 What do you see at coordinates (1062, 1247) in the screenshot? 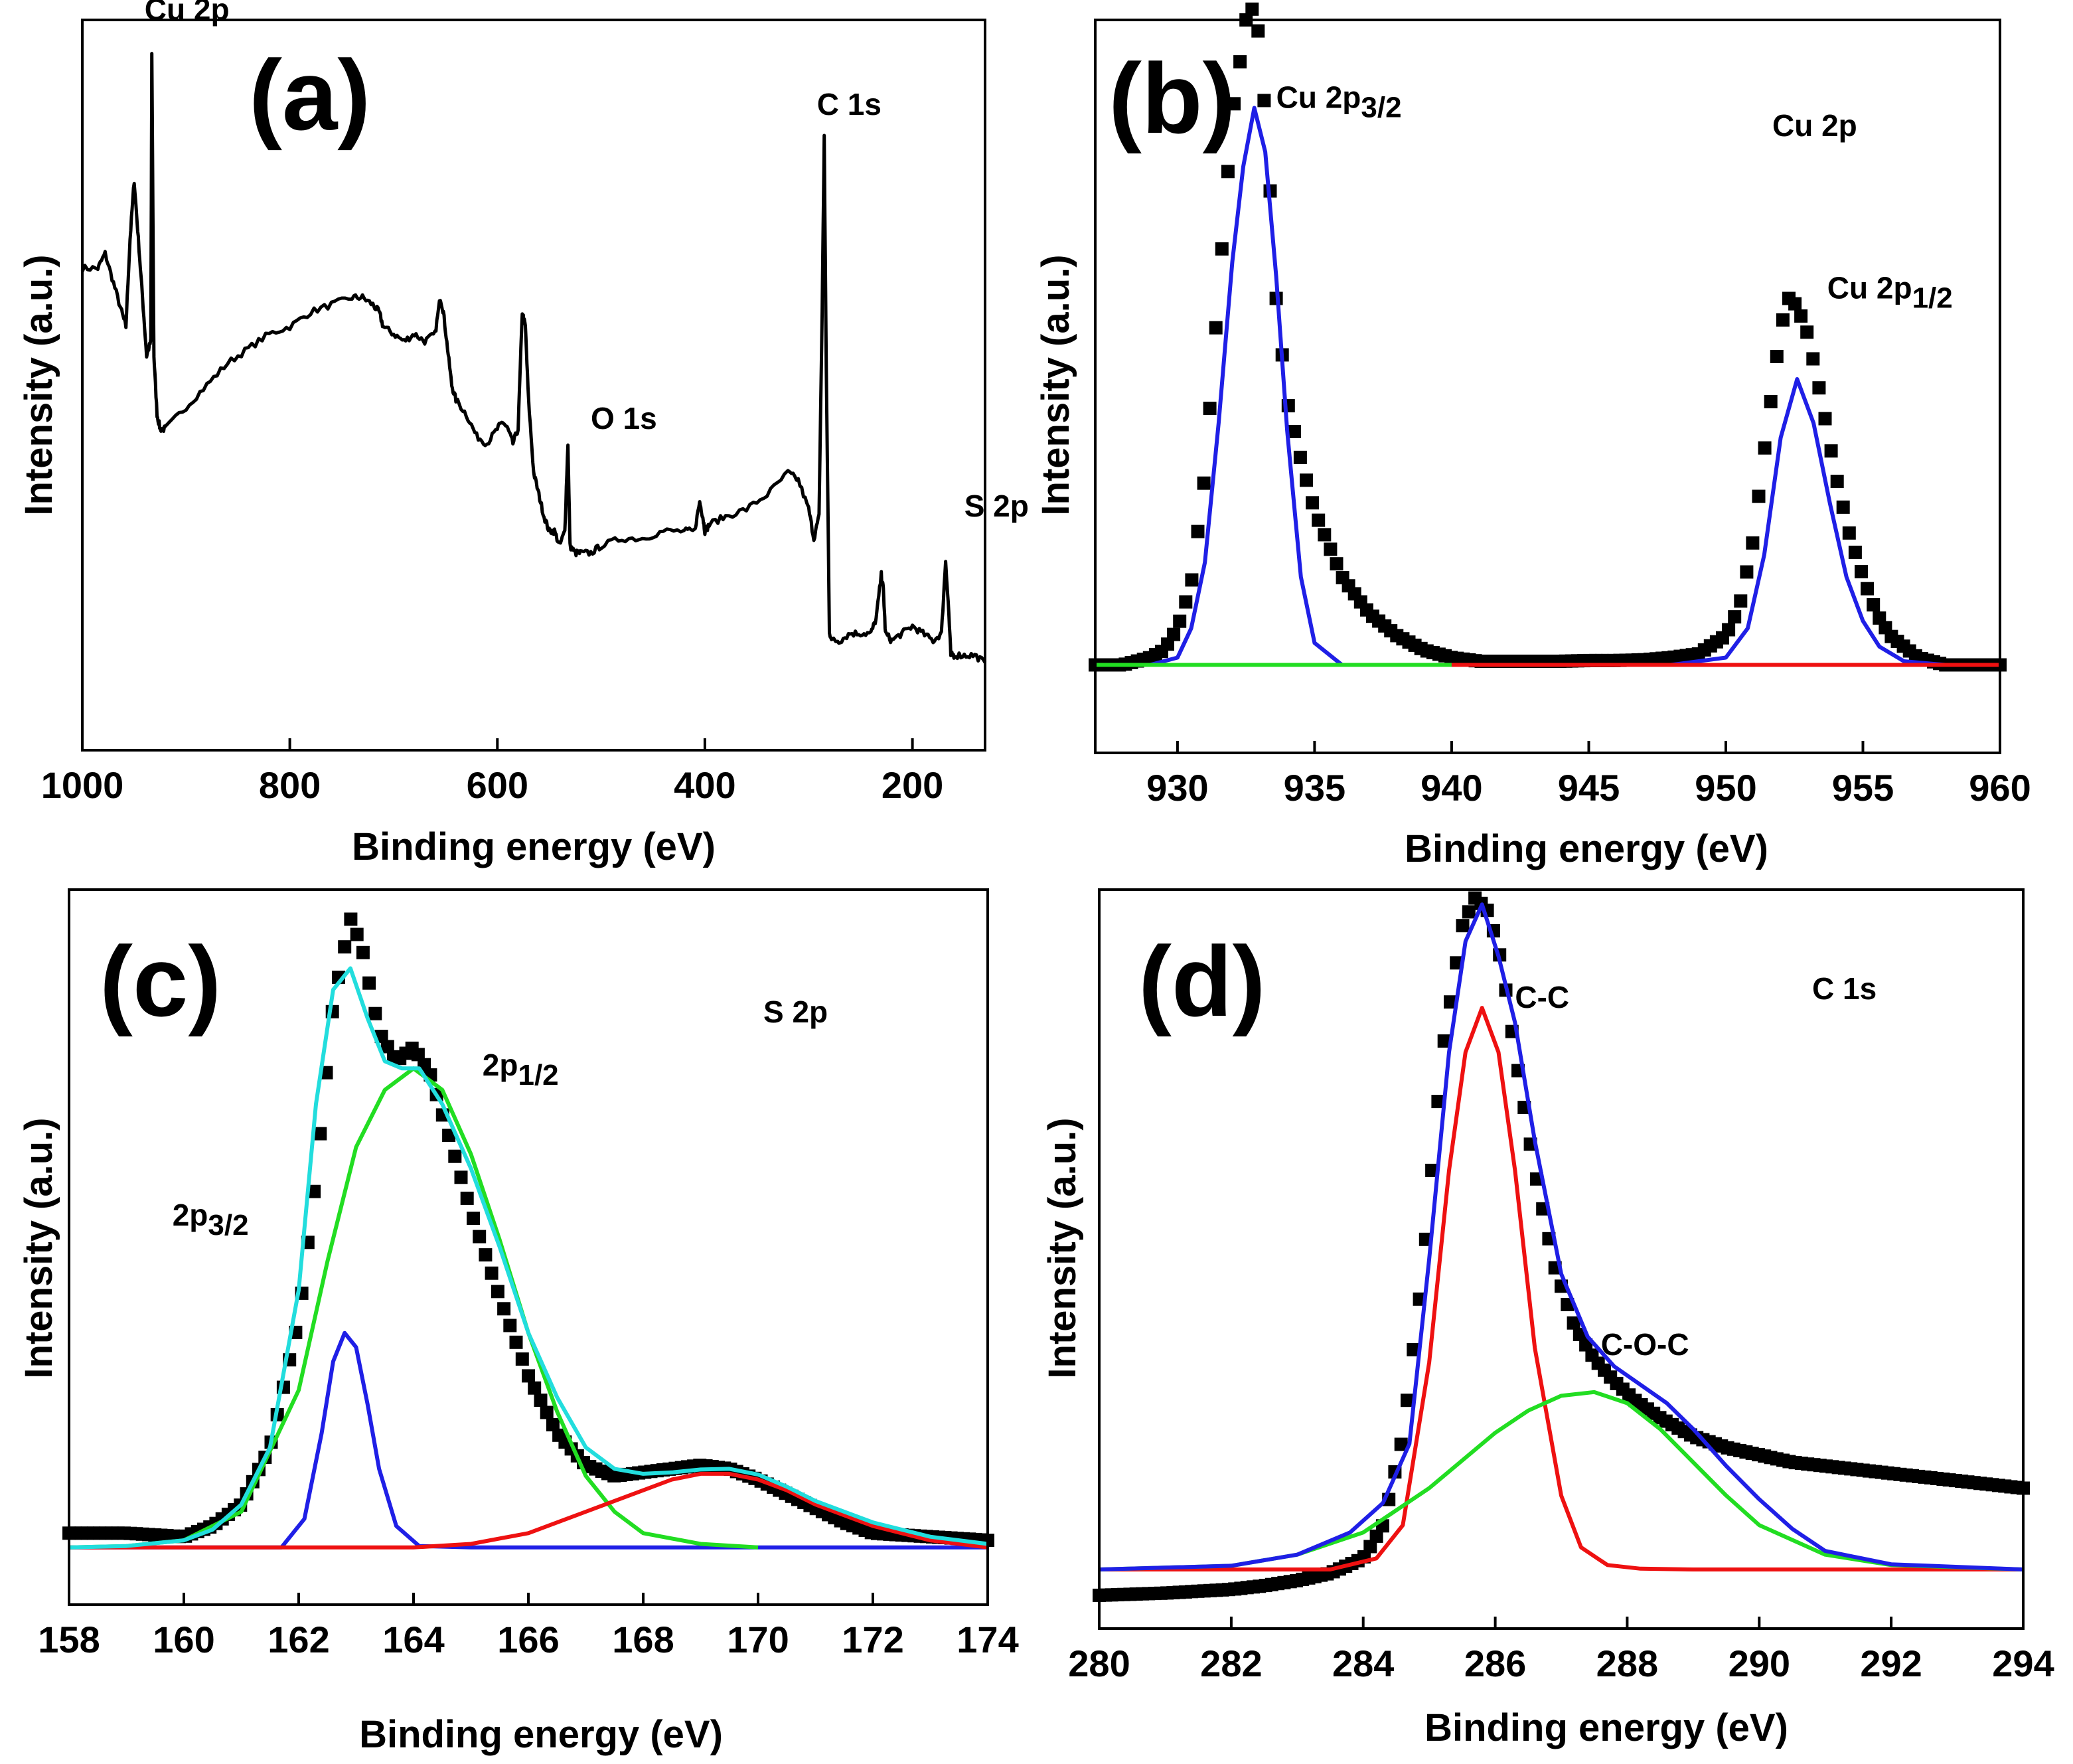
I see `panel-d-y-axis-title: Intensity (a.u.)` at bounding box center [1062, 1247].